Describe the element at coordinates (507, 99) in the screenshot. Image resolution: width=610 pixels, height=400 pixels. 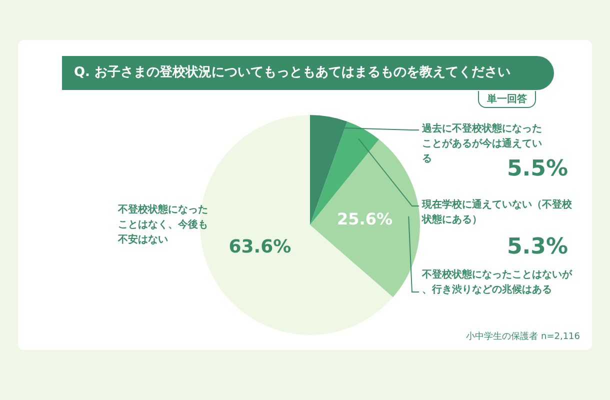
I see `chart-subtitle: 単一回答` at that location.